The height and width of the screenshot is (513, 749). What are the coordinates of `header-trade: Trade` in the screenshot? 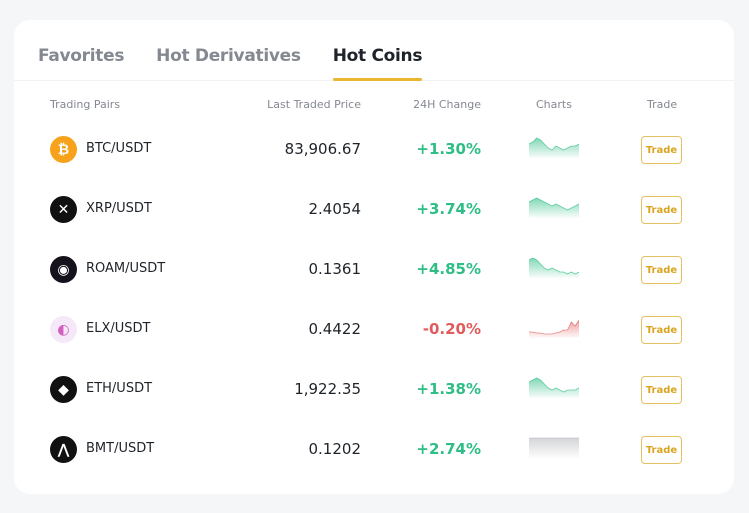 It's located at (662, 104).